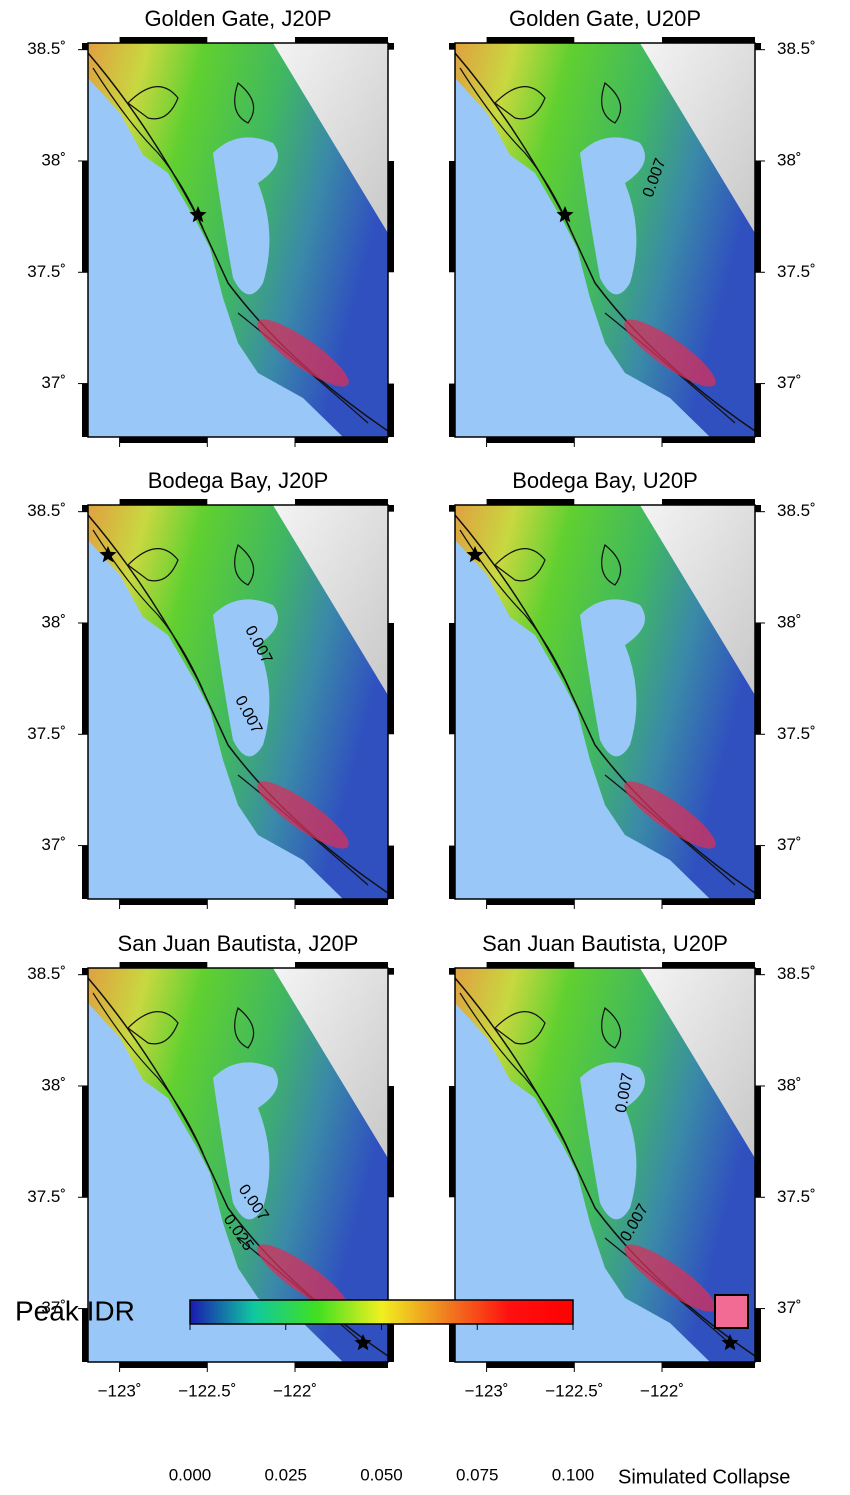  I want to click on colorbar-tick-label: 0.000, so click(190, 1474).